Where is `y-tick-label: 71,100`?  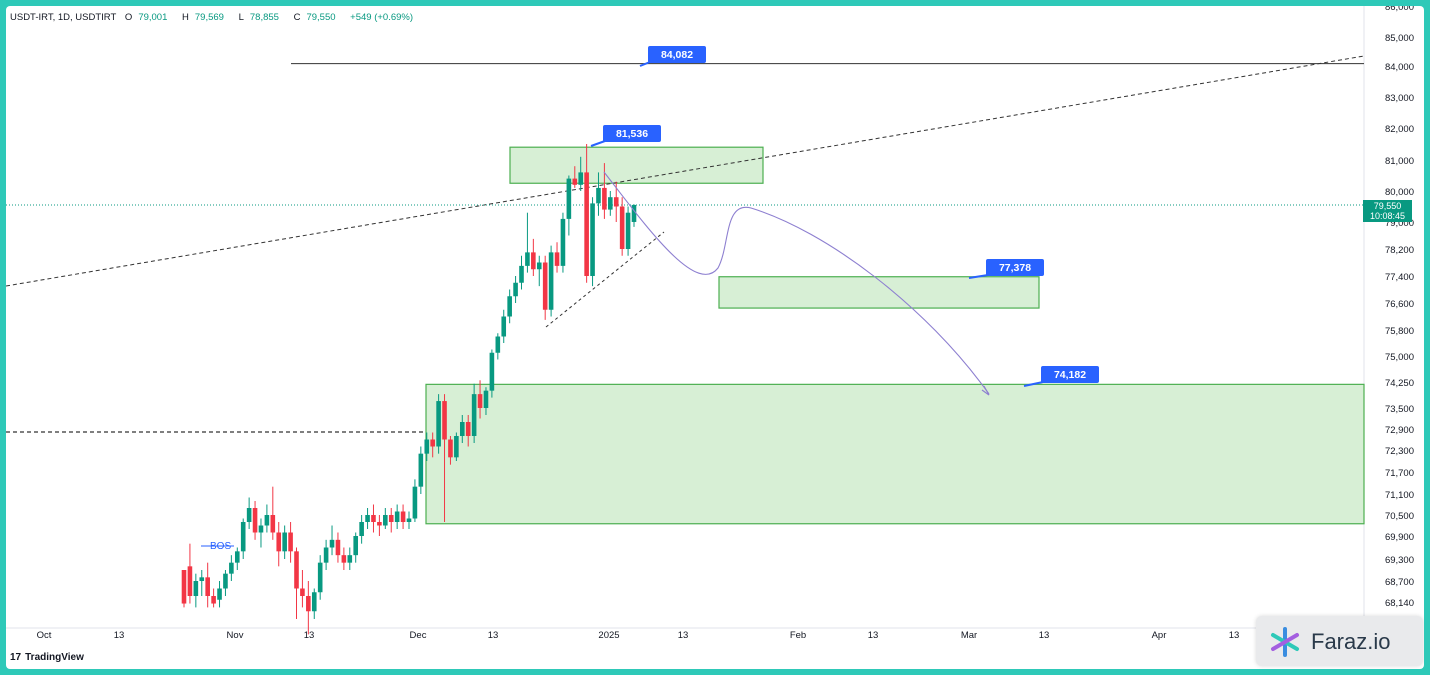
y-tick-label: 71,100 is located at coordinates (1399, 495).